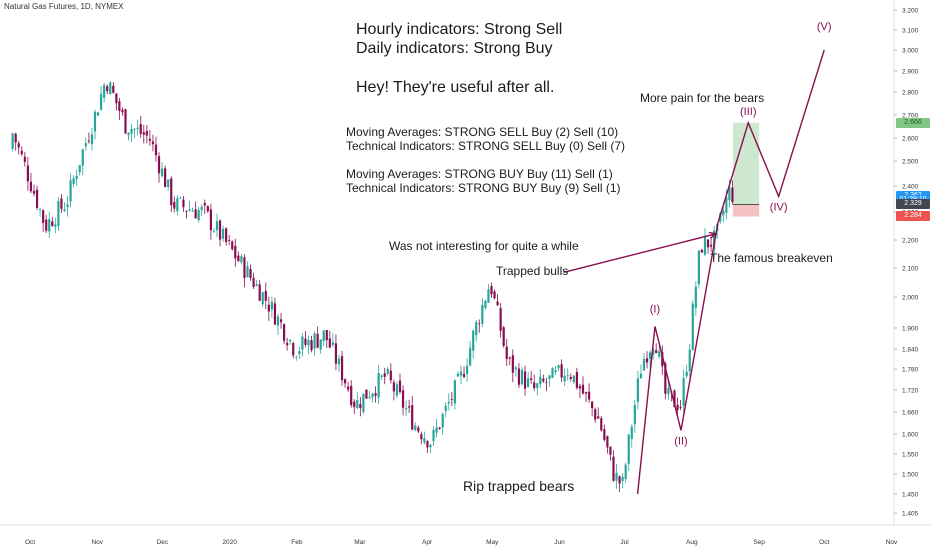 The width and height of the screenshot is (932, 550). What do you see at coordinates (64, 6) in the screenshot?
I see `symbol-label: Natural Gas Futures, 1D, NYMEX` at bounding box center [64, 6].